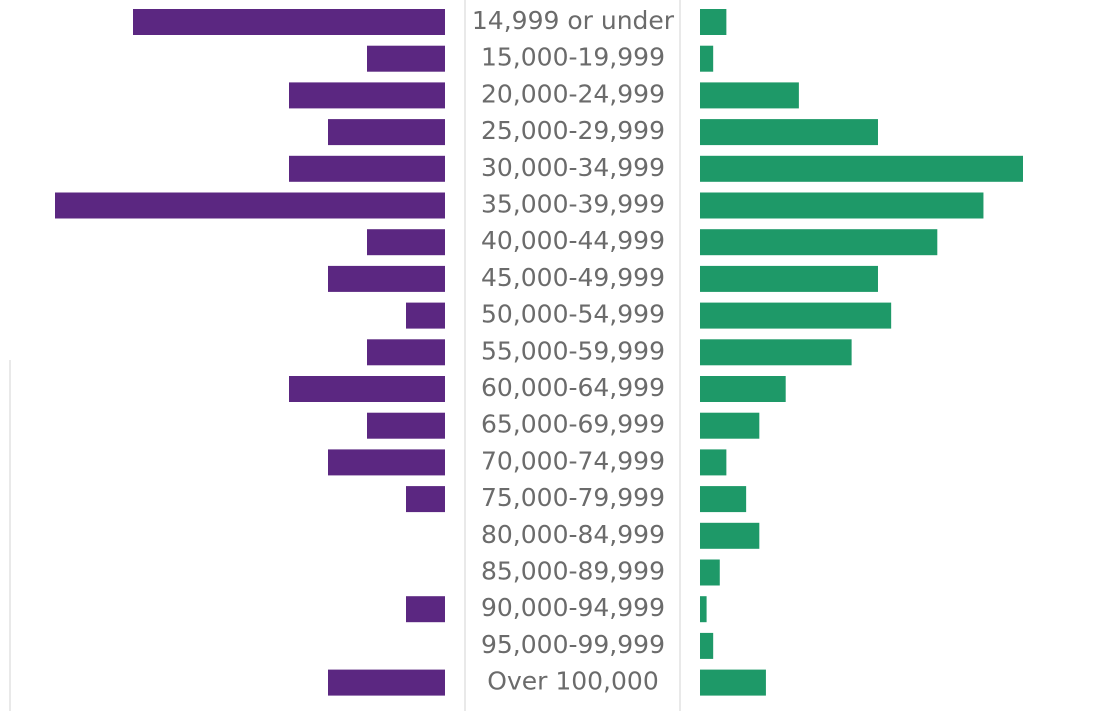 The height and width of the screenshot is (711, 1118). What do you see at coordinates (572, 681) in the screenshot?
I see `category-label: Over 100,000` at bounding box center [572, 681].